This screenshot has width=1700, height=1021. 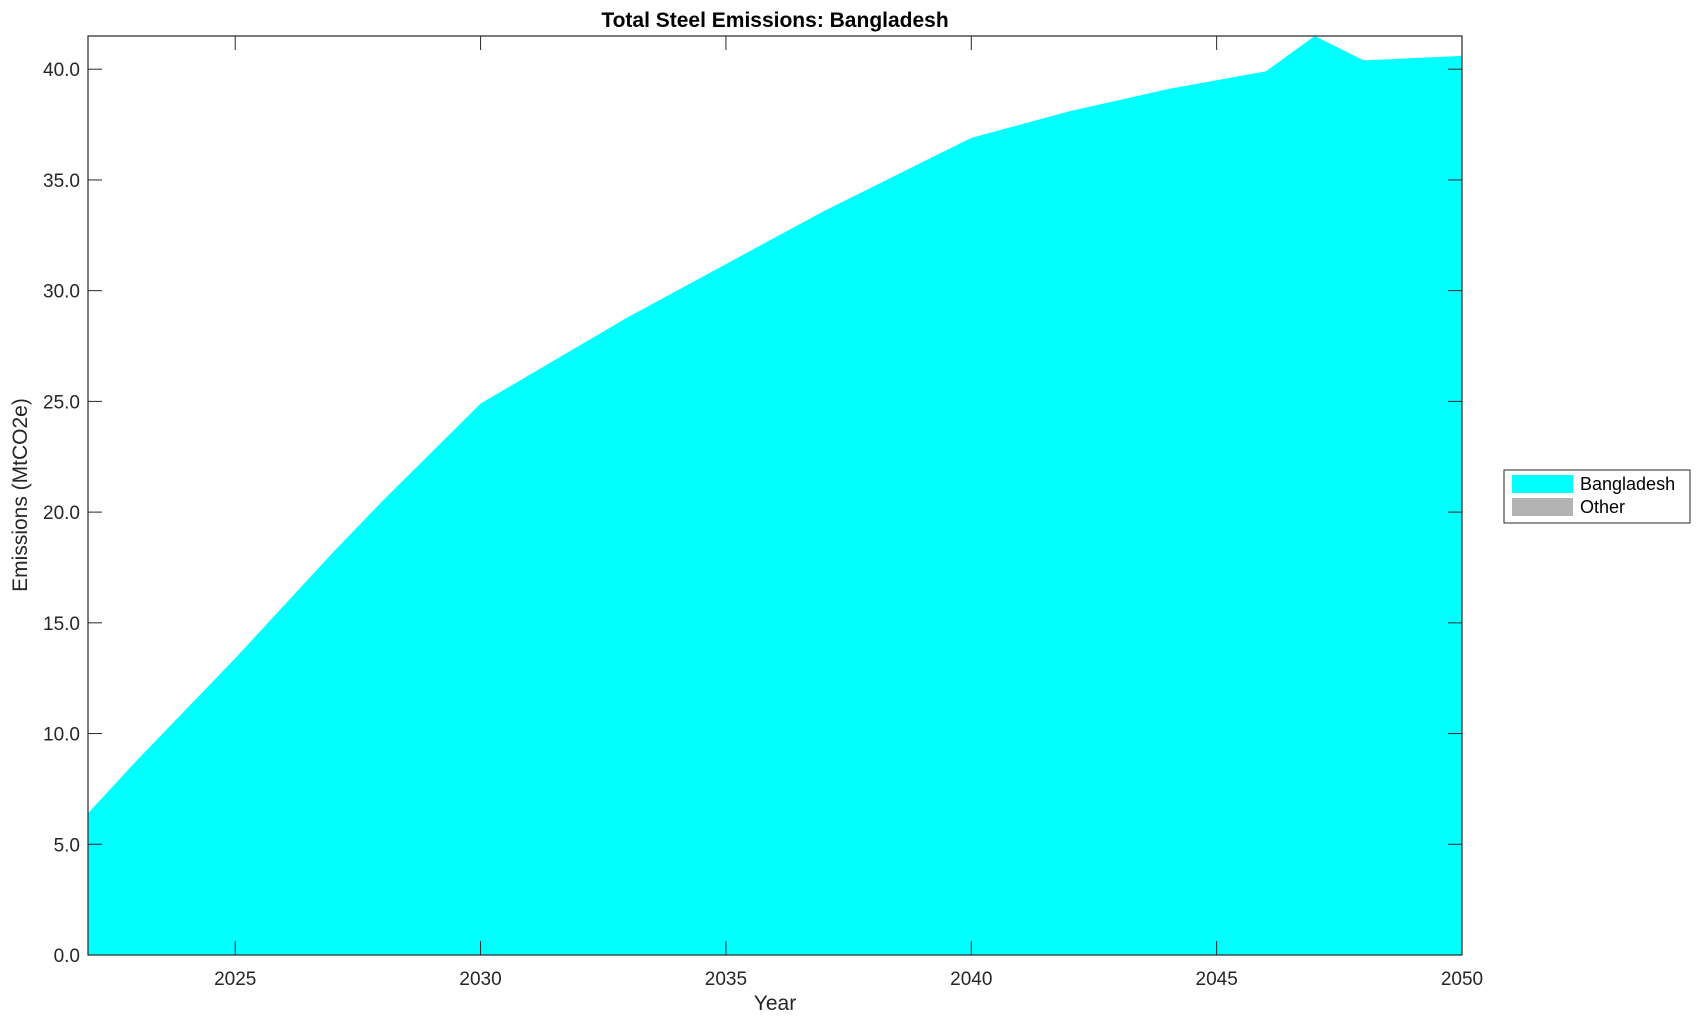 I want to click on x-tick-label: 2050, so click(x=1462, y=979).